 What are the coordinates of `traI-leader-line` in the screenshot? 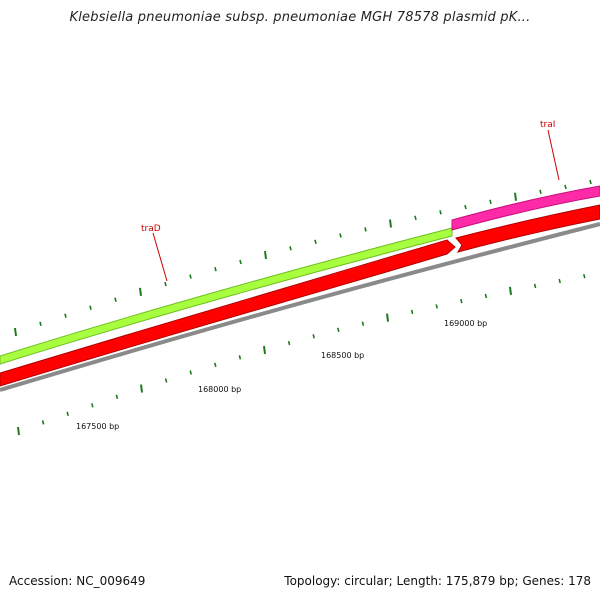 It's located at (553, 155).